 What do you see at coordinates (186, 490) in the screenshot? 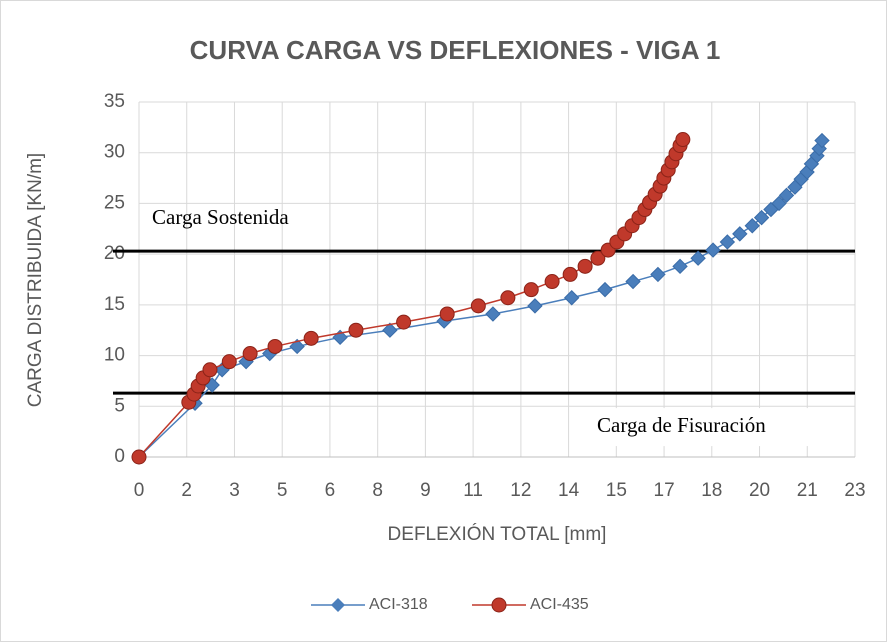
I see `x-tick-label: 2` at bounding box center [186, 490].